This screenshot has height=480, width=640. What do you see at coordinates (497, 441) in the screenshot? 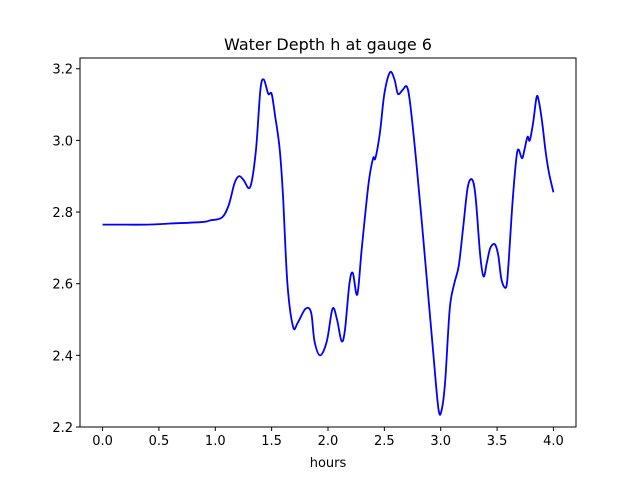
I see `x-tick-label: 3.5` at bounding box center [497, 441].